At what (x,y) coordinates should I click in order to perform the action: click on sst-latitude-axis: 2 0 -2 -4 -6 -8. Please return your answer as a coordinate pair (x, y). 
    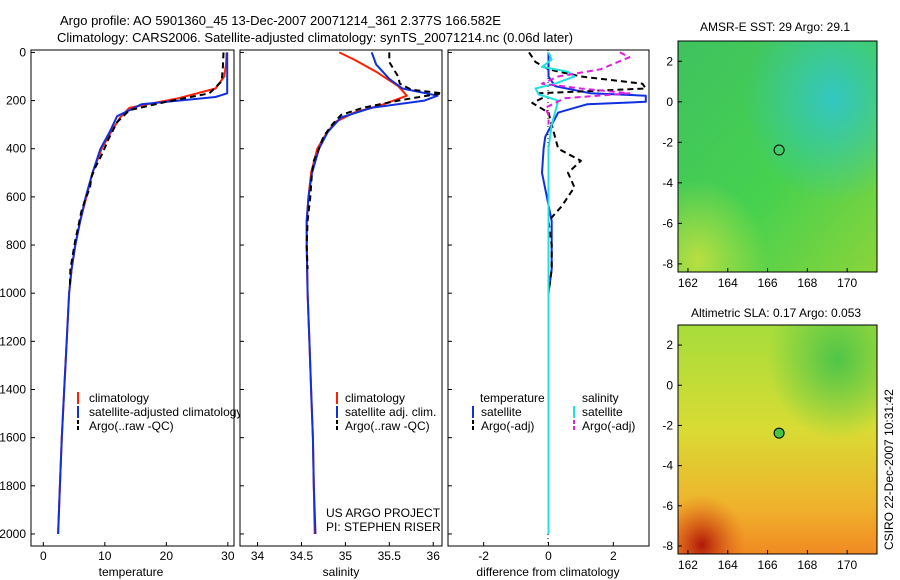
    Looking at the image, I should click on (672, 162).